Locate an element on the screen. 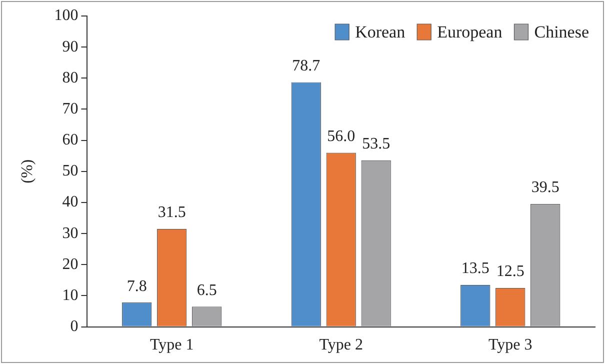  x-tick-label: Type 1 is located at coordinates (172, 345).